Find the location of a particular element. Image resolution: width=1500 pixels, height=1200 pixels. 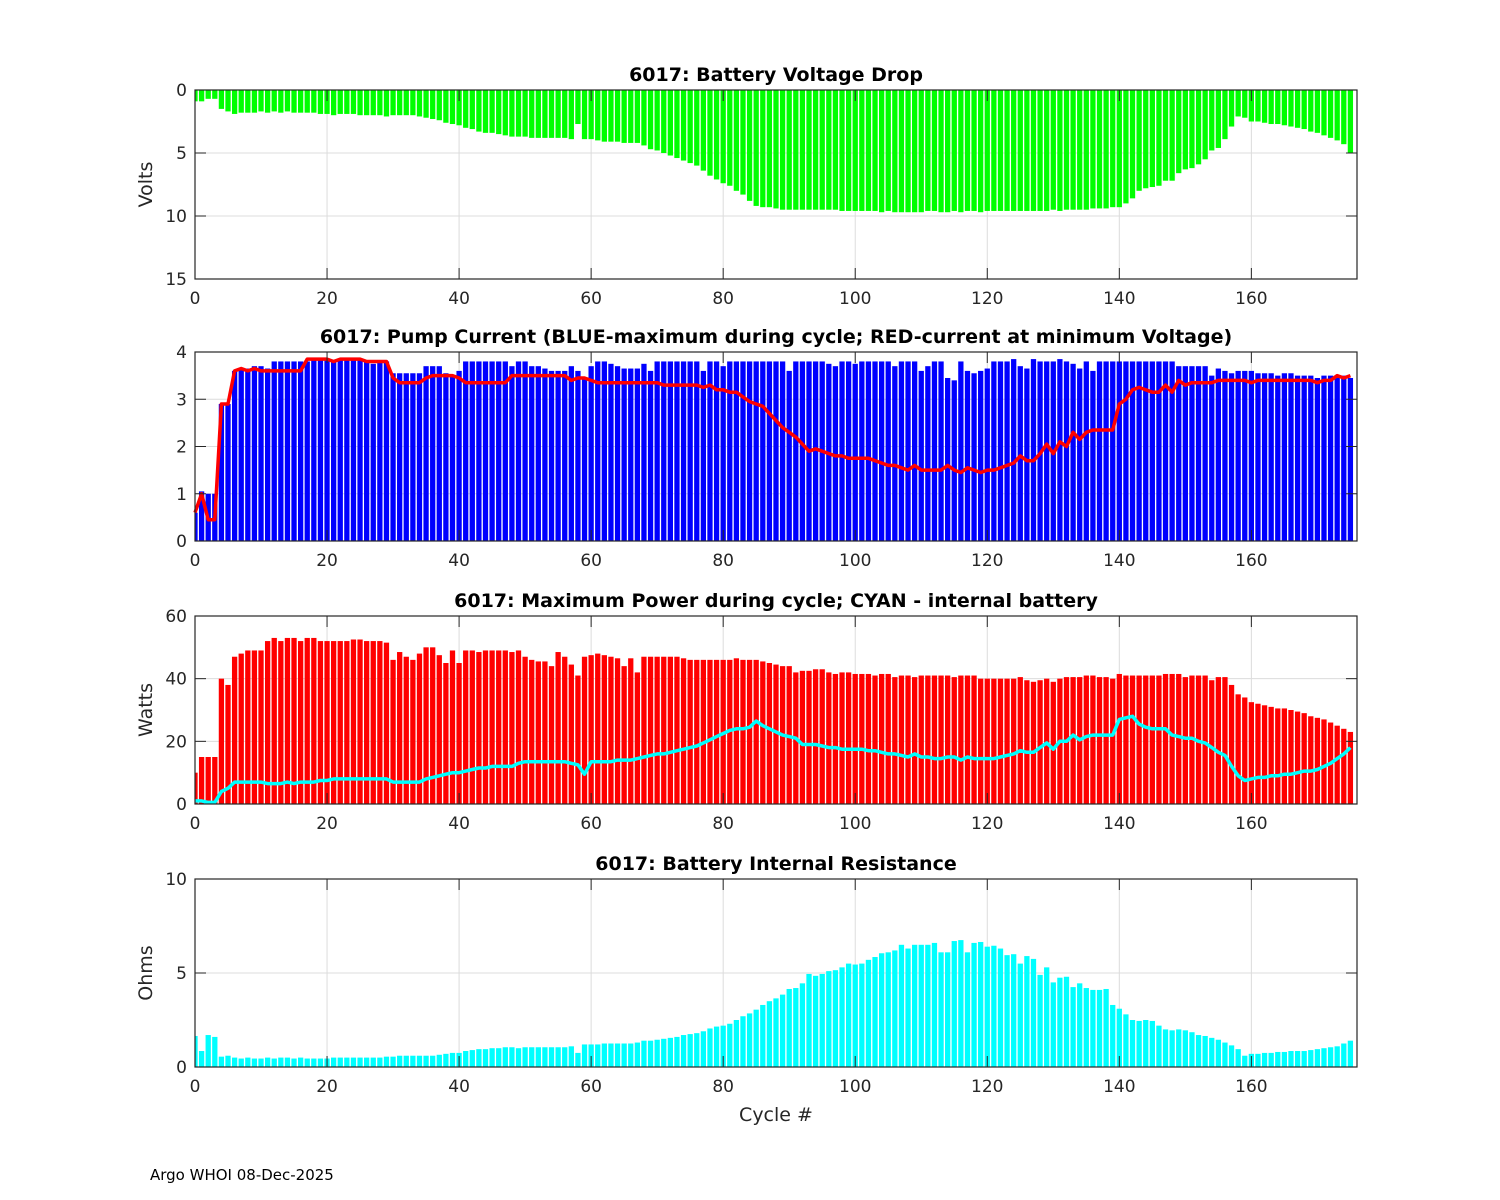

y-tick-label: 3 is located at coordinates (181, 400).